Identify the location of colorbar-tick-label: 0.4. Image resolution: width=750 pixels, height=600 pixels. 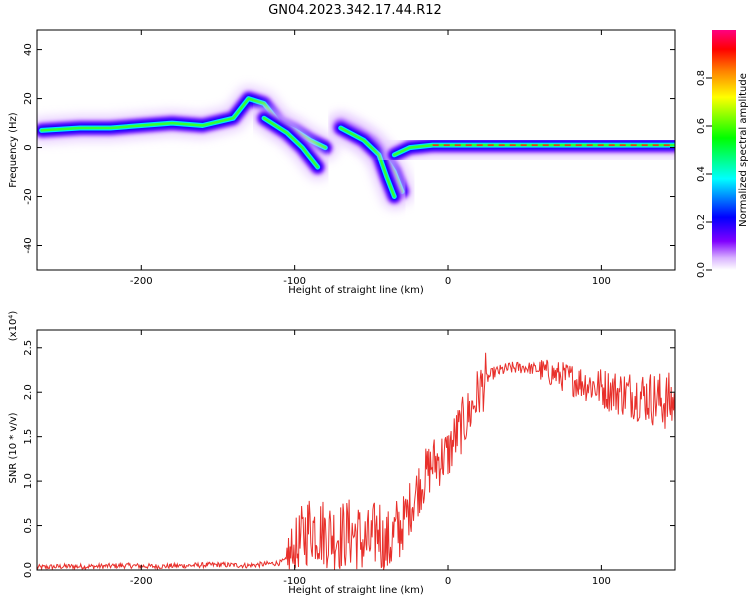
(701, 174).